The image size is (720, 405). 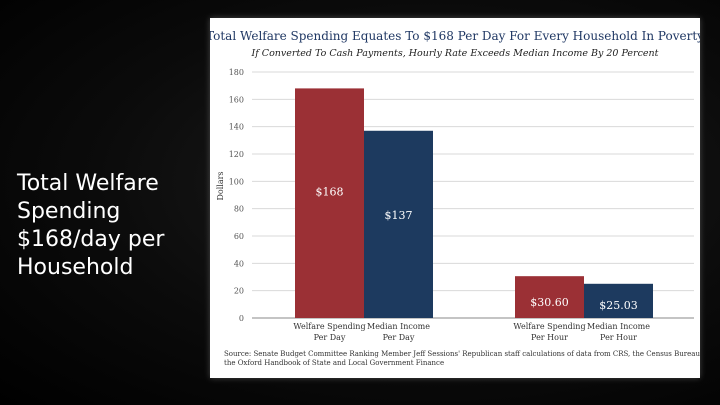 What do you see at coordinates (220, 185) in the screenshot?
I see `y-axis-label: Dollars` at bounding box center [220, 185].